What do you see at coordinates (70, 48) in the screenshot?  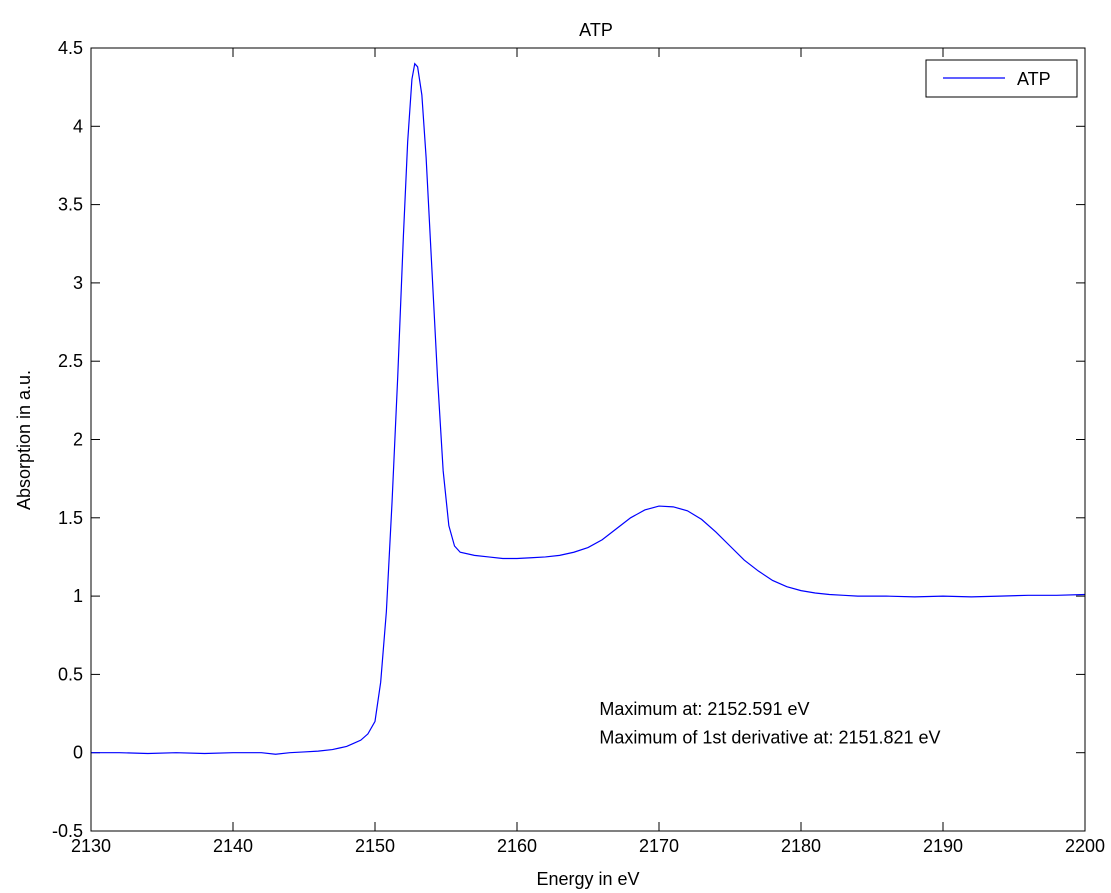 I see `y-tick-label: 4.5` at bounding box center [70, 48].